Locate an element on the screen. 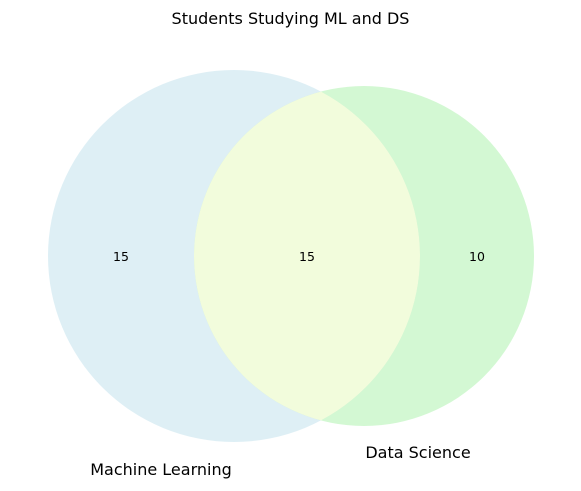  intersection-count: 15 is located at coordinates (307, 256).